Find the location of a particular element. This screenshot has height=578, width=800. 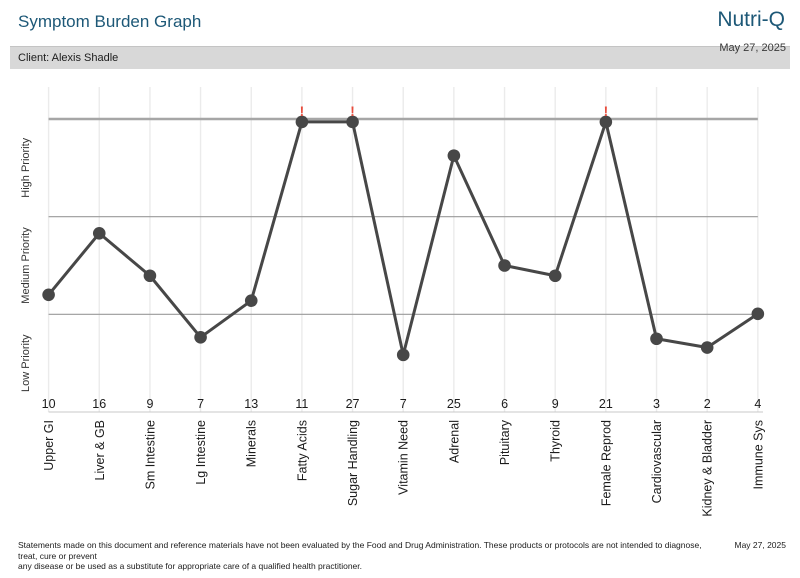

score-label: 21 is located at coordinates (606, 404).